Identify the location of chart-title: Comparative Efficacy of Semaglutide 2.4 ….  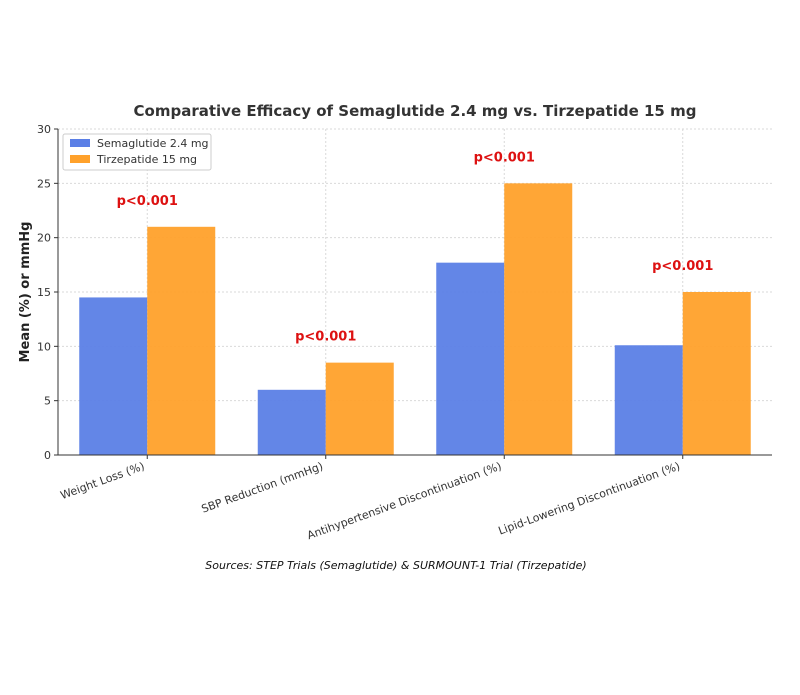
(415, 111).